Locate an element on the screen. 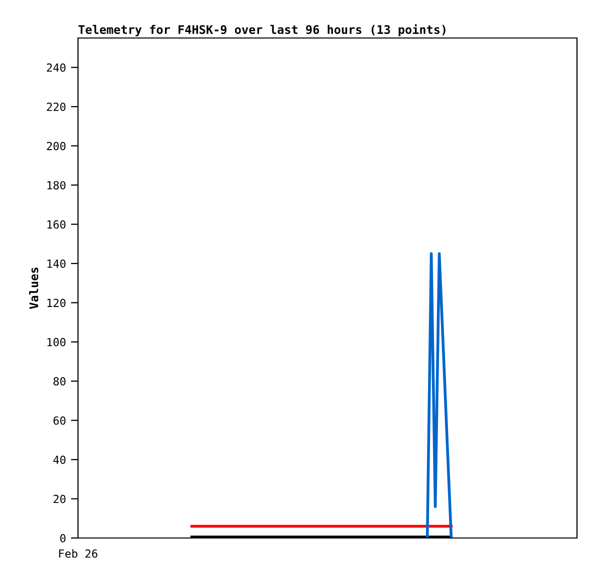 The image size is (597, 579). y-tick-label: 20 is located at coordinates (60, 499).